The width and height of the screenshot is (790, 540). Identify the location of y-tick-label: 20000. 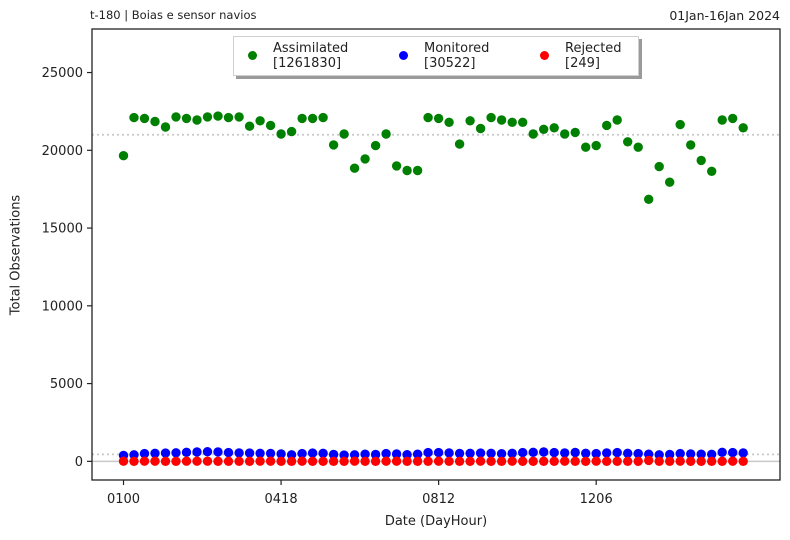
(62, 151).